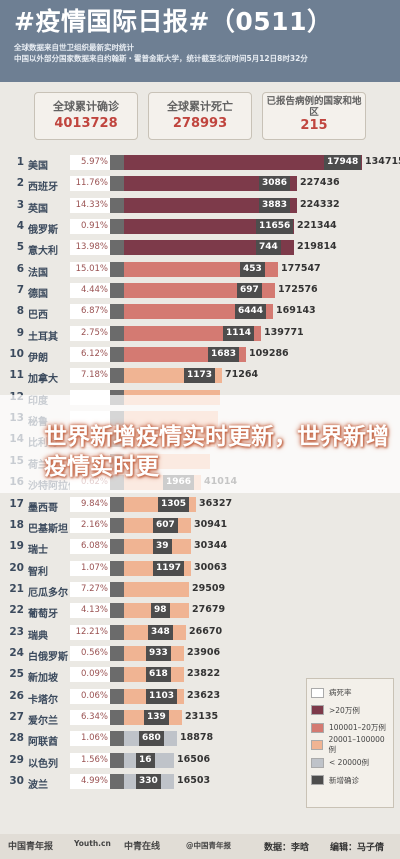  What do you see at coordinates (314, 107) in the screenshot?
I see `stat-label: 已报告病例的国家和地区` at bounding box center [314, 107].